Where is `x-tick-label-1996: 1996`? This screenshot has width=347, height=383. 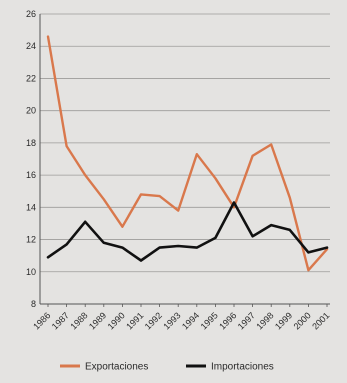
x-tick-label-1996: 1996 is located at coordinates (227, 320).